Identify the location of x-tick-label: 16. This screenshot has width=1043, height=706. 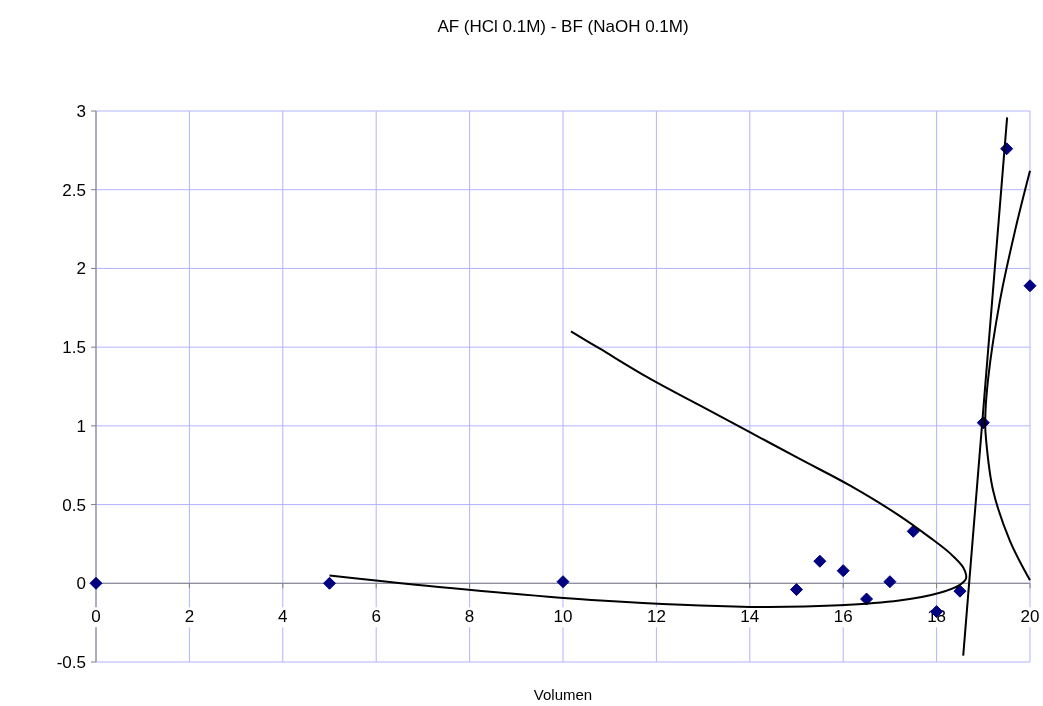
(843, 617).